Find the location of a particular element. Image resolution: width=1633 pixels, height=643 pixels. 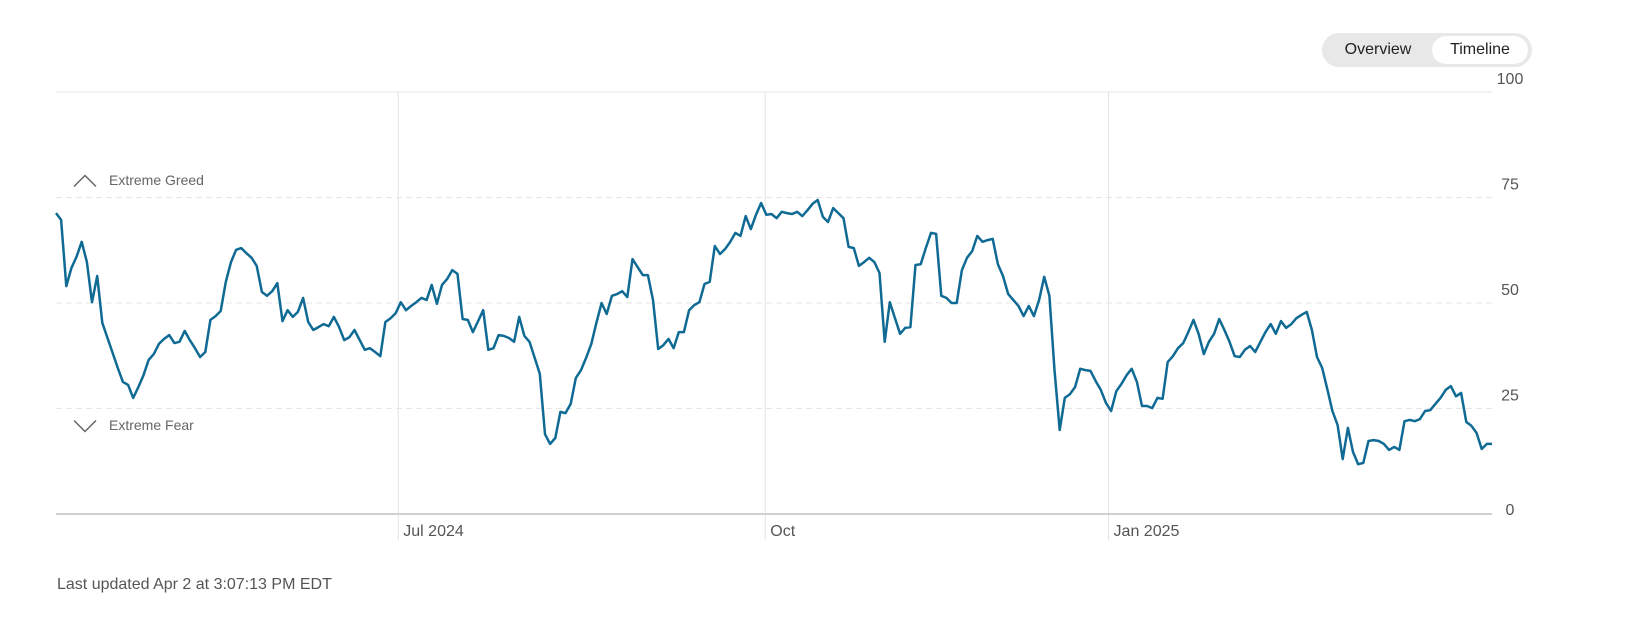

y-tick-label: 100 is located at coordinates (1510, 79).